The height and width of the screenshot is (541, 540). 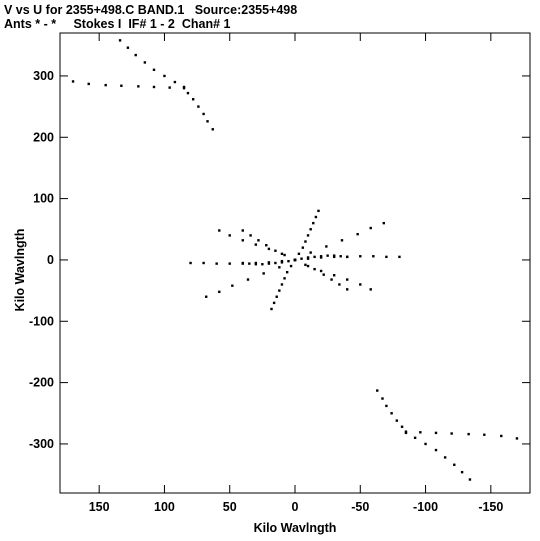 I want to click on x-tick-label: -50, so click(x=360, y=507).